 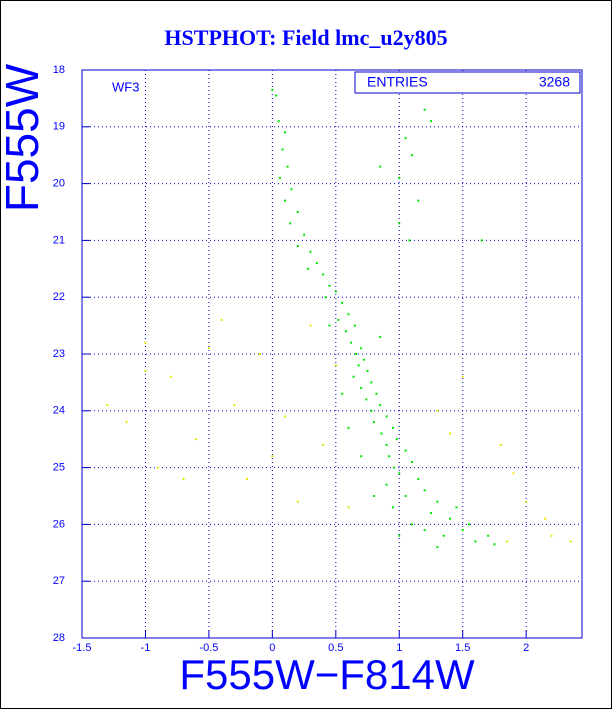 What do you see at coordinates (208, 648) in the screenshot?
I see `x-tick-label: -0.5` at bounding box center [208, 648].